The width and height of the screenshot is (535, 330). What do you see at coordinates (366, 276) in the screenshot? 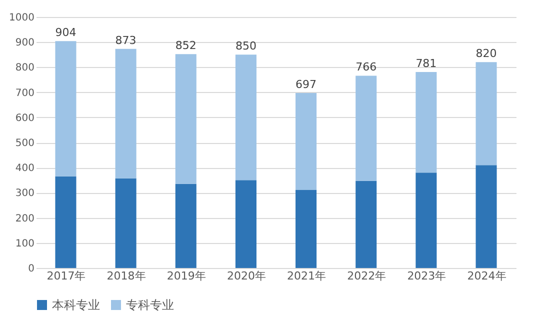
I see `x-tick-label: 2022年` at bounding box center [366, 276].